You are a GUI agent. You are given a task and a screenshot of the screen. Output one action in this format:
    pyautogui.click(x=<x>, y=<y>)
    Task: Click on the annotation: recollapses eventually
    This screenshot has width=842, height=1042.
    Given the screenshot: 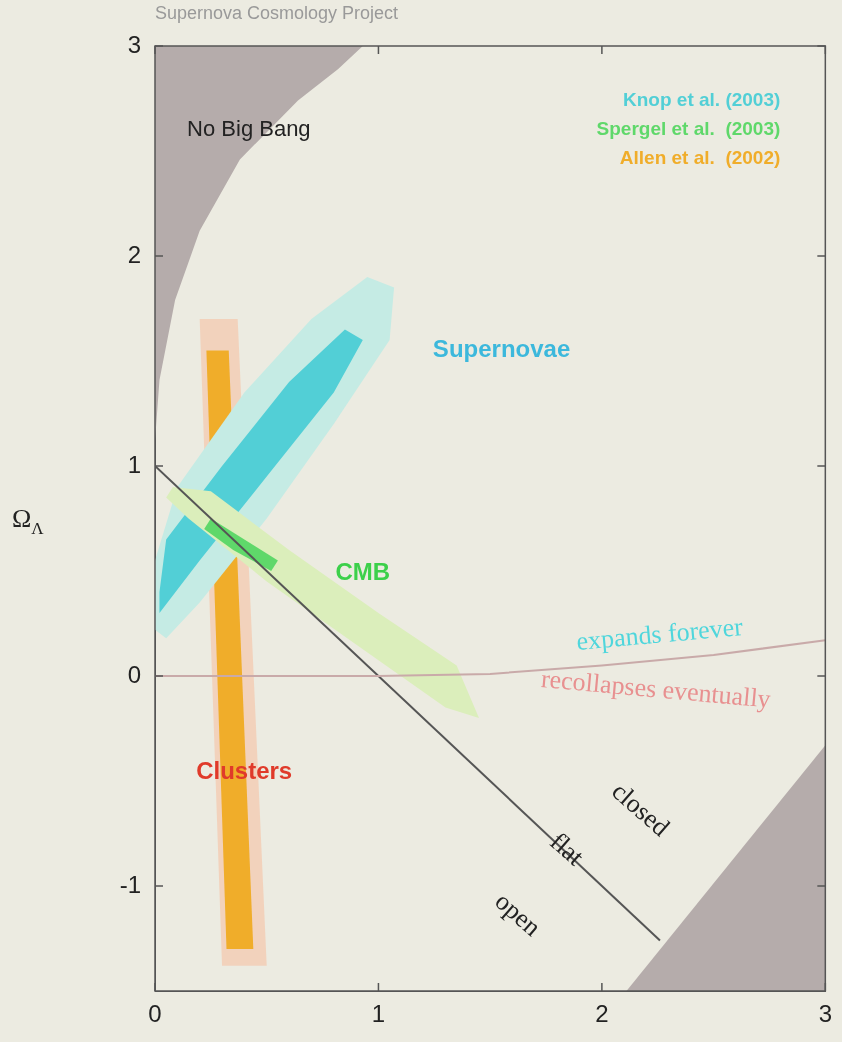 What is the action you would take?
    pyautogui.click(x=655, y=689)
    